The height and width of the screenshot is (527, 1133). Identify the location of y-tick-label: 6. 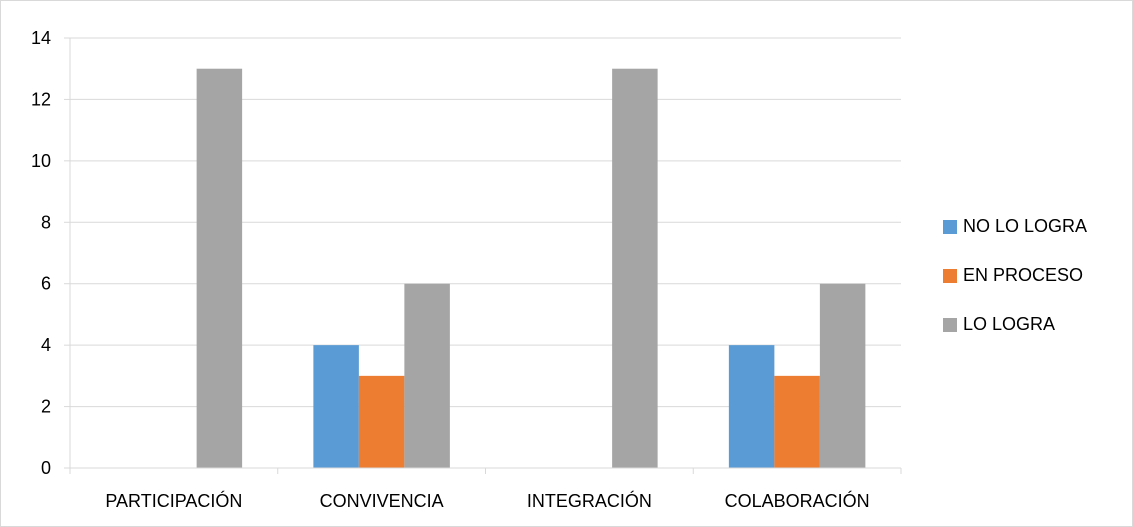
(46, 284).